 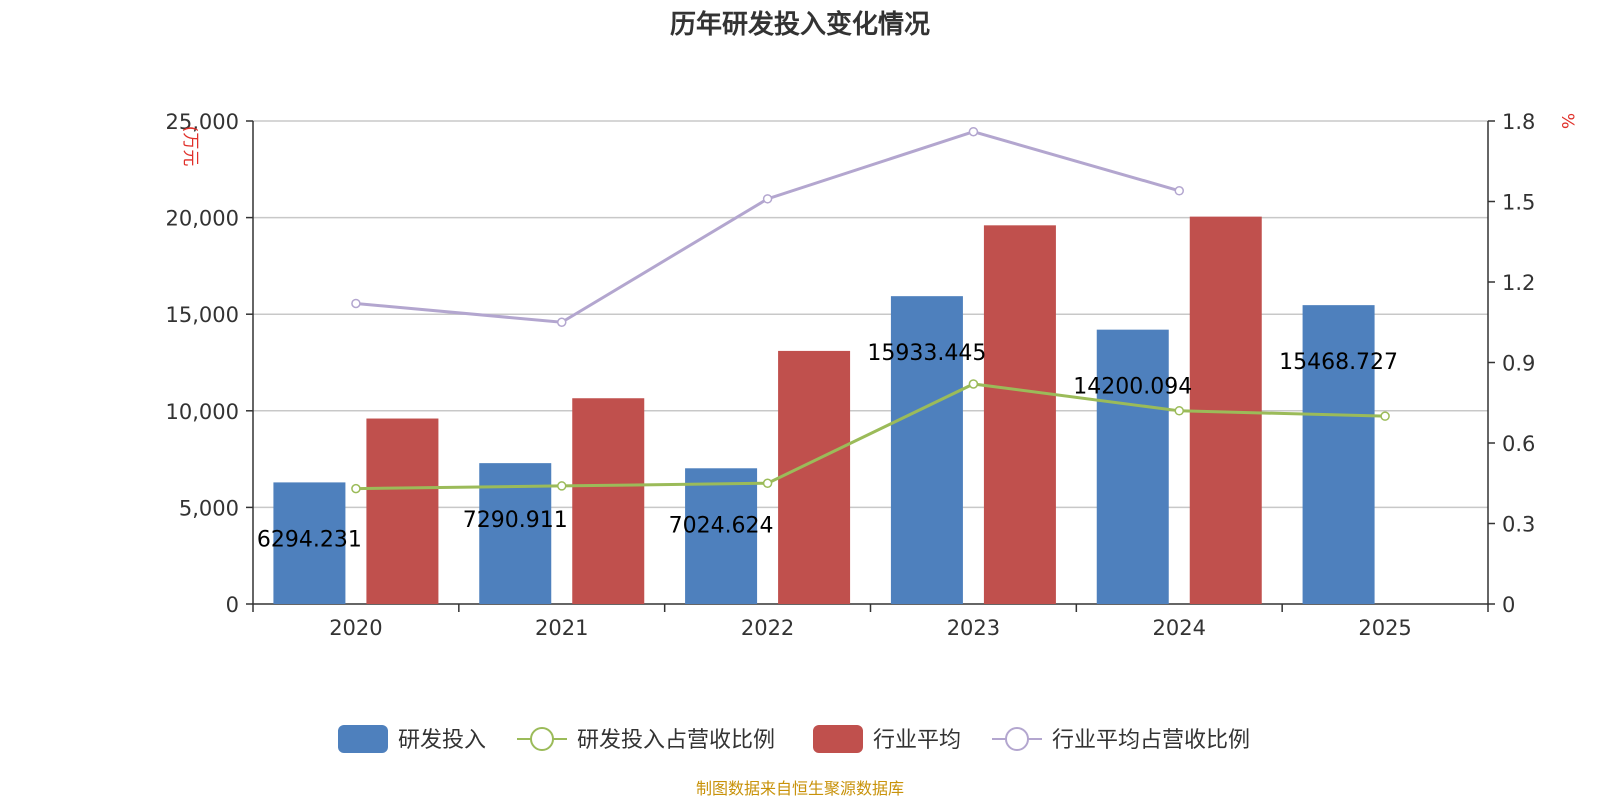 I want to click on y-right-tick-label: 0, so click(x=1508, y=605).